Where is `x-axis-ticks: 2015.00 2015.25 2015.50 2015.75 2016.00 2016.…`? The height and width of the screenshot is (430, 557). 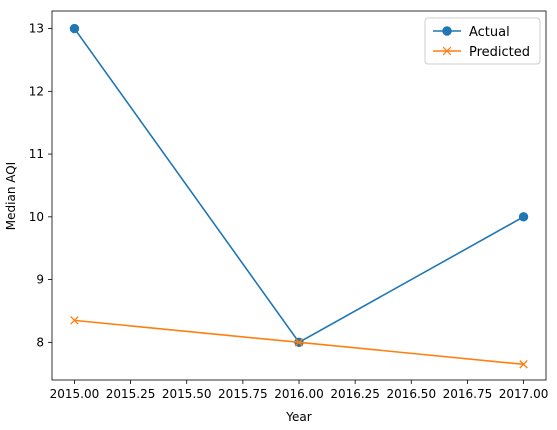 x-axis-ticks: 2015.00 2015.25 2015.50 2015.75 2016.00 2016.… is located at coordinates (299, 390).